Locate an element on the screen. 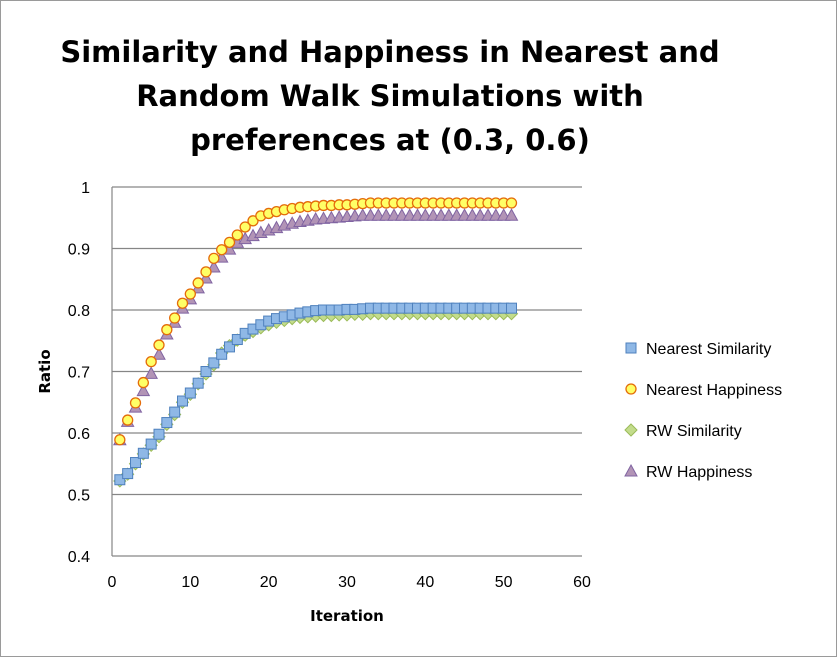  x-axis-label: Iteration is located at coordinates (347, 616).